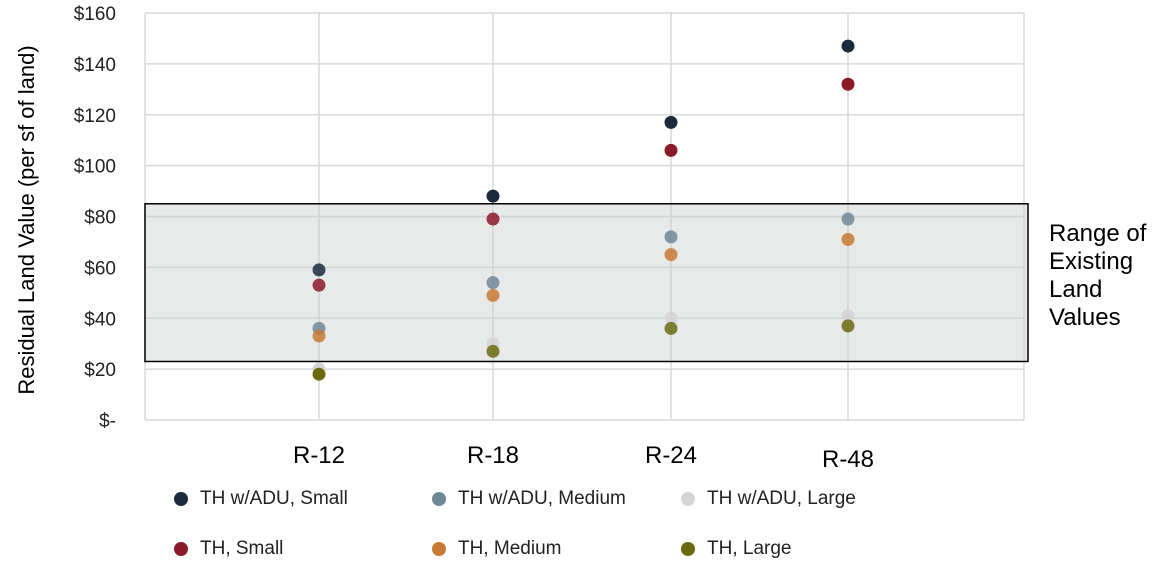  I want to click on y-axis-label: Residual Land Value (per sf of land), so click(26, 219).